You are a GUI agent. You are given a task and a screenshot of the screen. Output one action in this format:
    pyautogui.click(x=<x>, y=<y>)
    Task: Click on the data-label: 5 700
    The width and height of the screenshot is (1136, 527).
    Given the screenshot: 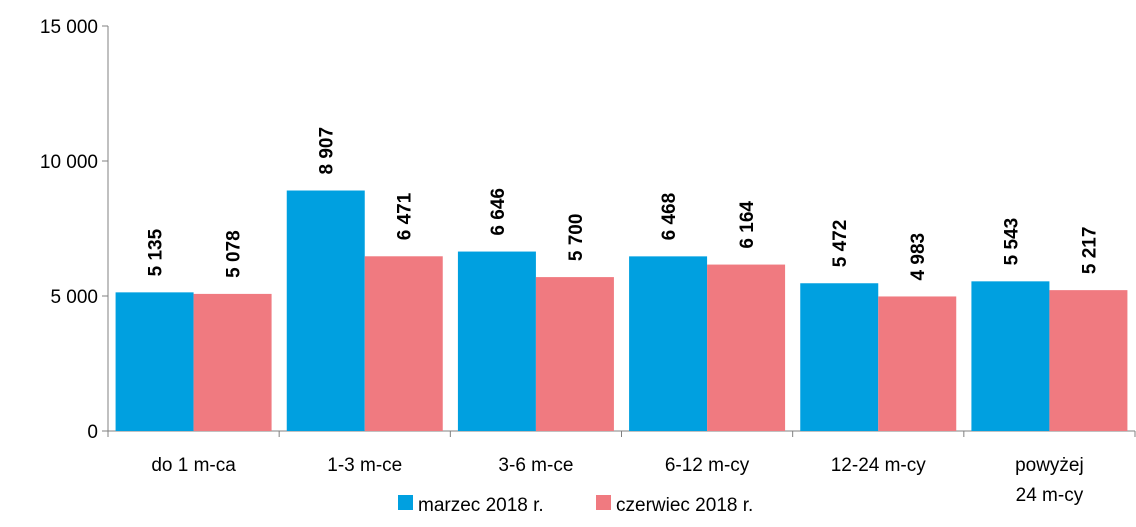 What is the action you would take?
    pyautogui.click(x=576, y=238)
    